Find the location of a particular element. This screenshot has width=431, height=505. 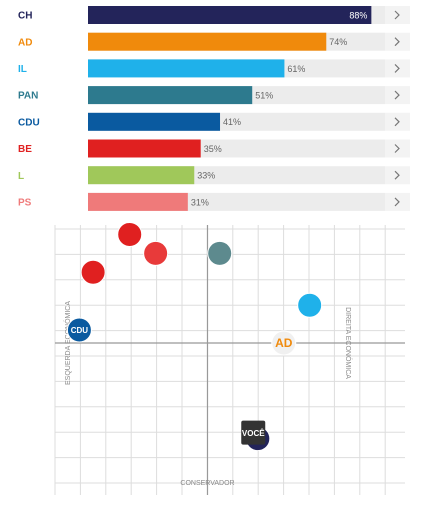

axis-label: CONSERVADOR is located at coordinates (207, 483).